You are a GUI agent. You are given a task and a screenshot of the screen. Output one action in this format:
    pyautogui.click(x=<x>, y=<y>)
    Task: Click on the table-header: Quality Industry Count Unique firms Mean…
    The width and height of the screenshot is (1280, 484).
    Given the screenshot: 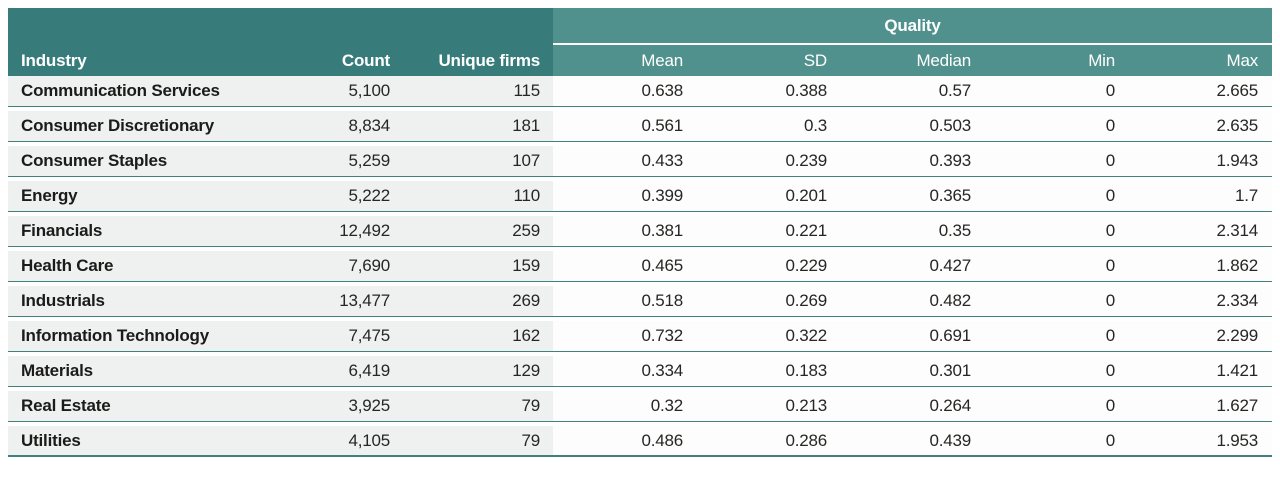 What is the action you would take?
    pyautogui.click(x=640, y=42)
    